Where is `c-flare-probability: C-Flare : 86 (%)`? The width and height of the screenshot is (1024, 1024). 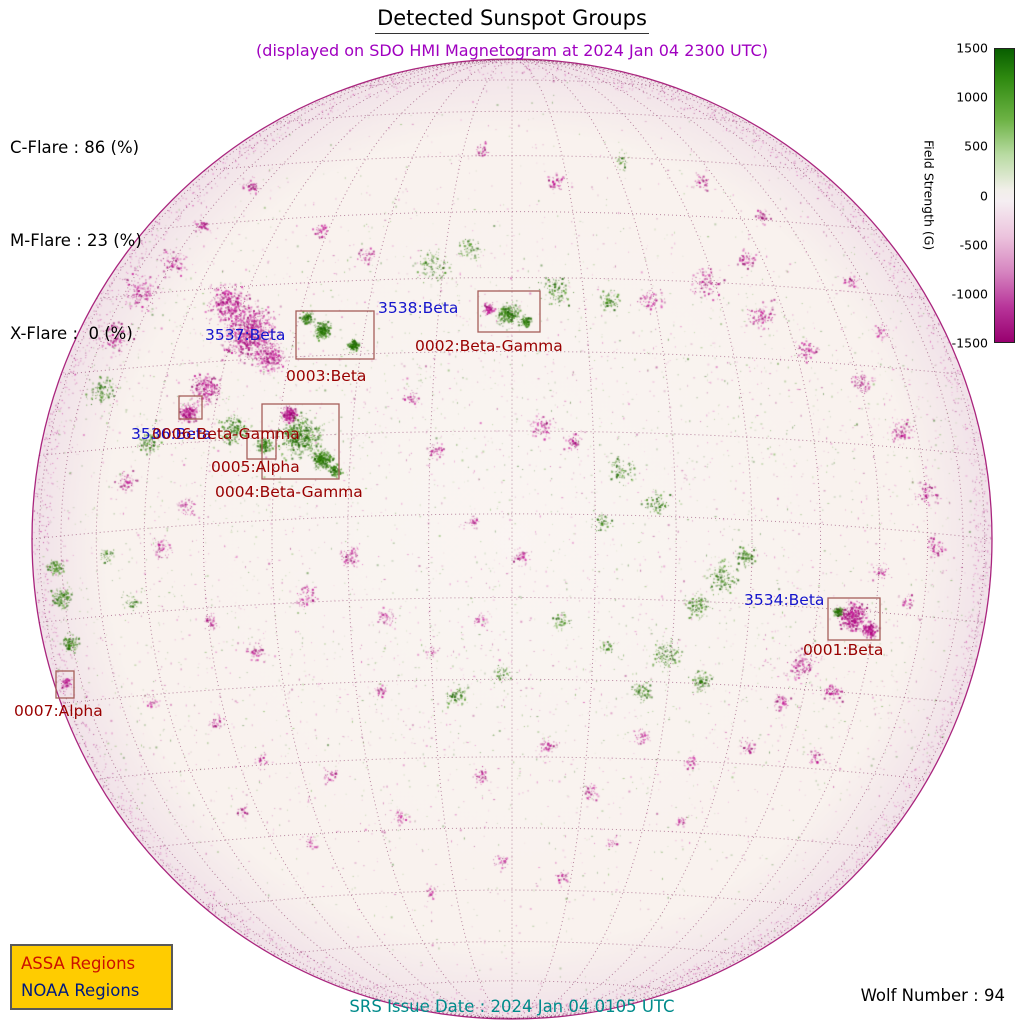
c-flare-probability: C-Flare : 86 (%) is located at coordinates (75, 147).